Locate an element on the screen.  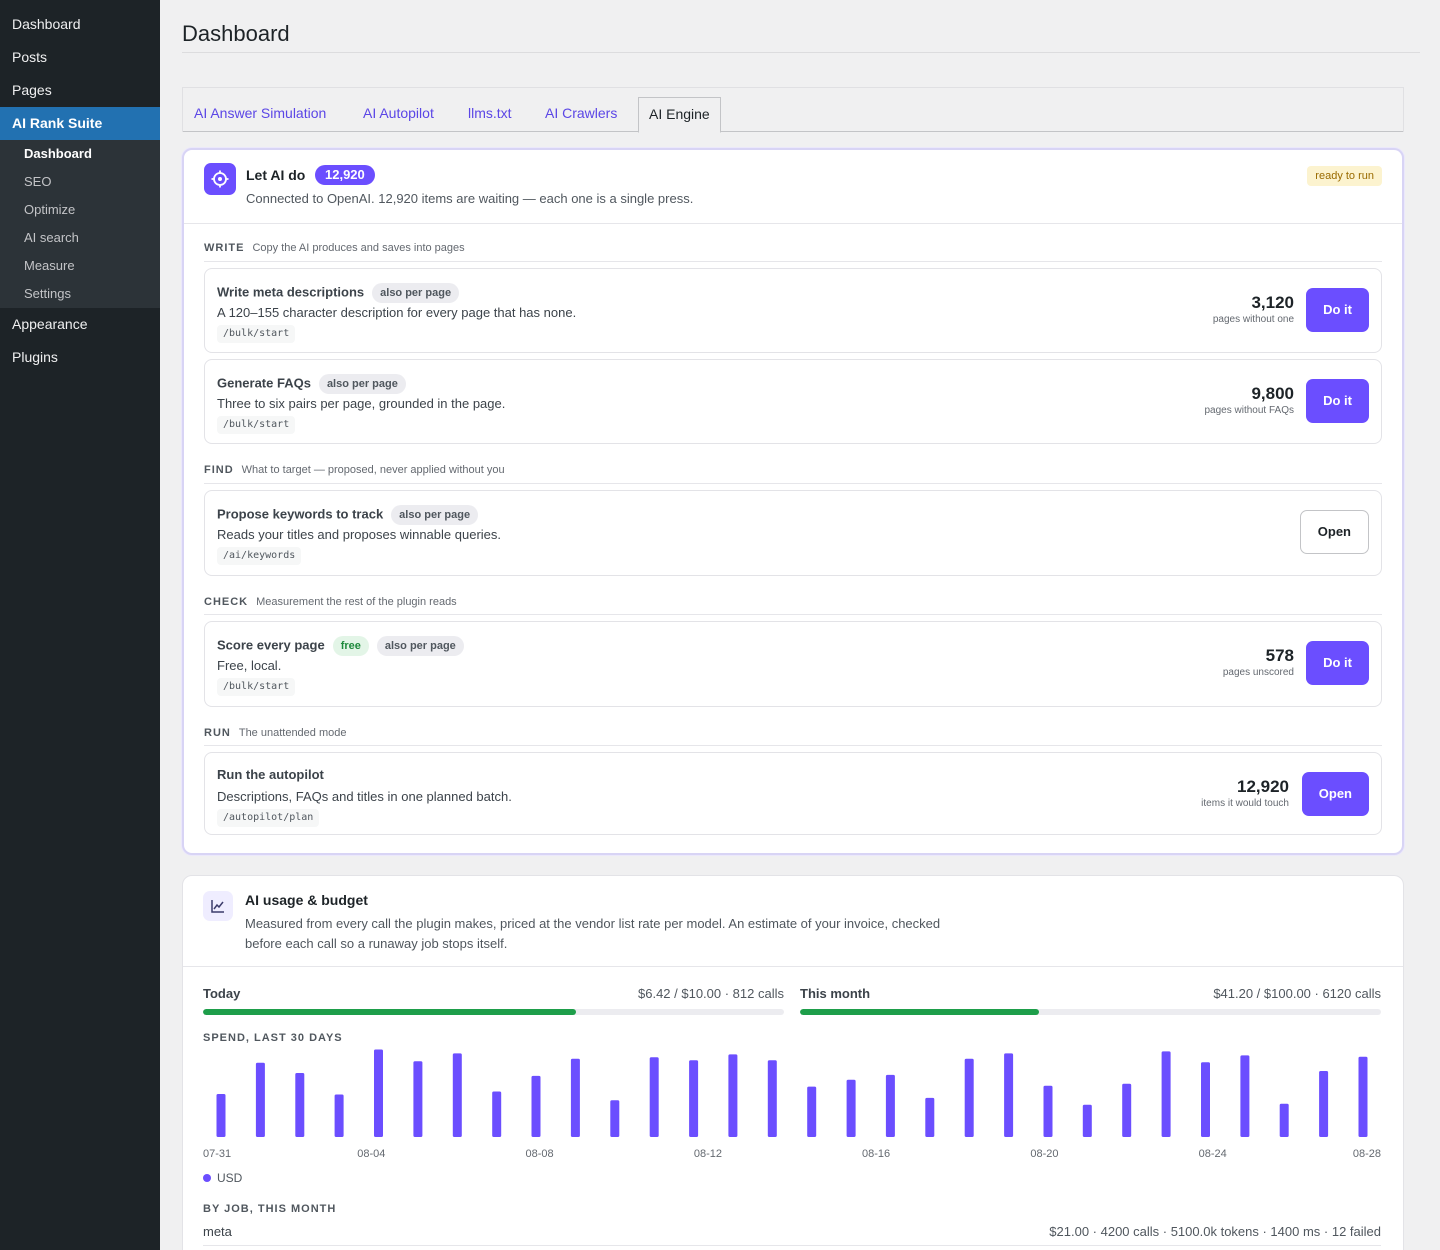
budget-value: $6.42 / $10.00 · 812 calls is located at coordinates (711, 993).